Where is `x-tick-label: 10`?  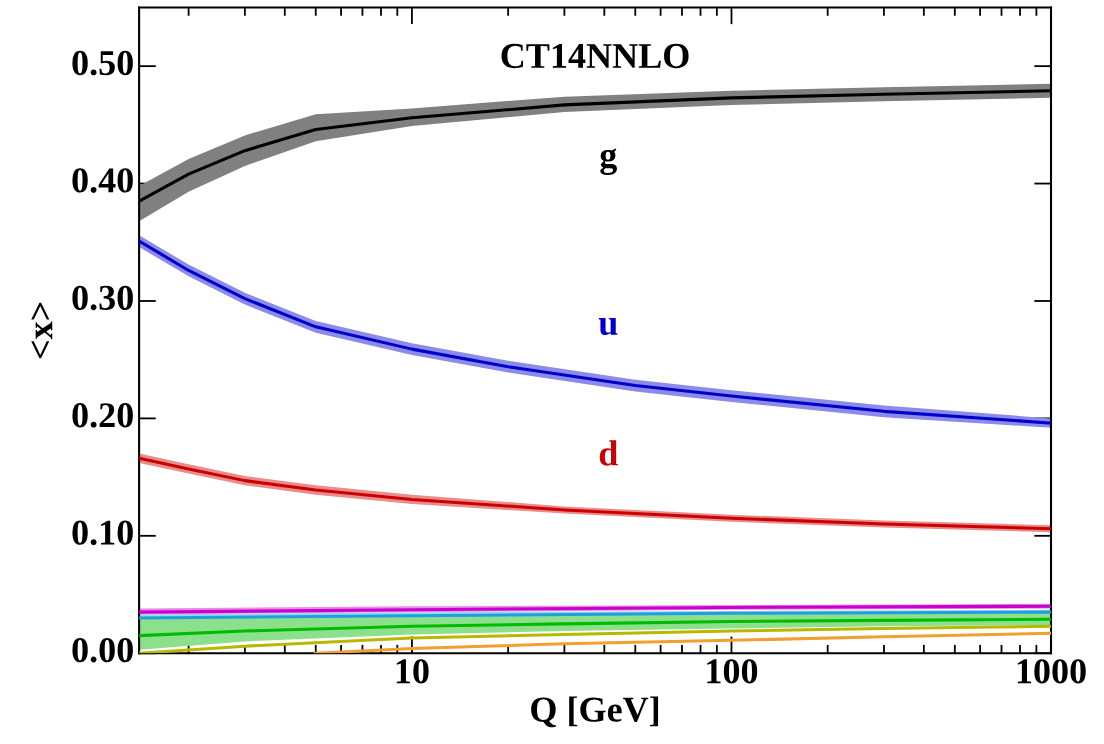 x-tick-label: 10 is located at coordinates (412, 671).